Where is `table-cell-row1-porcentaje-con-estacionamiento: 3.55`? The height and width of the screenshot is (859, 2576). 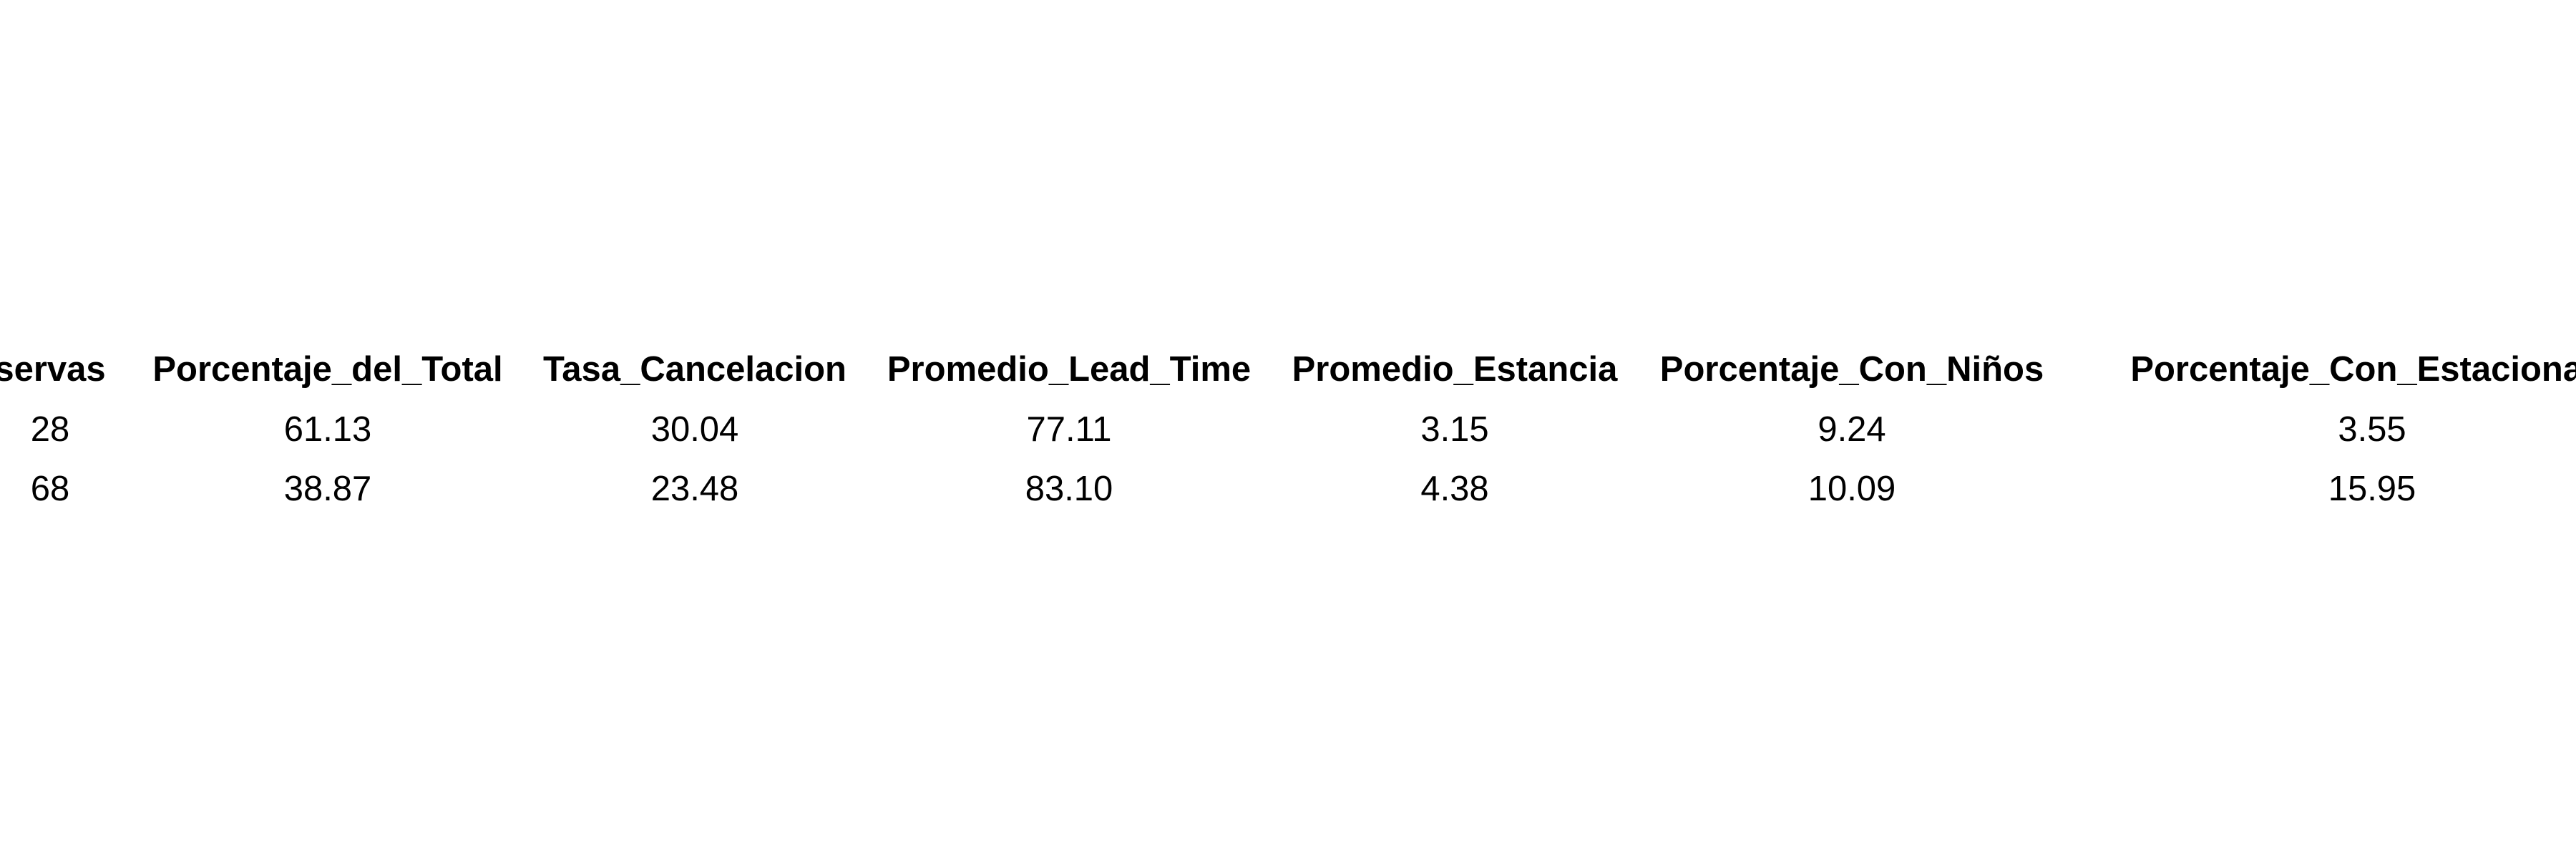 table-cell-row1-porcentaje-con-estacionamiento: 3.55 is located at coordinates (2372, 429).